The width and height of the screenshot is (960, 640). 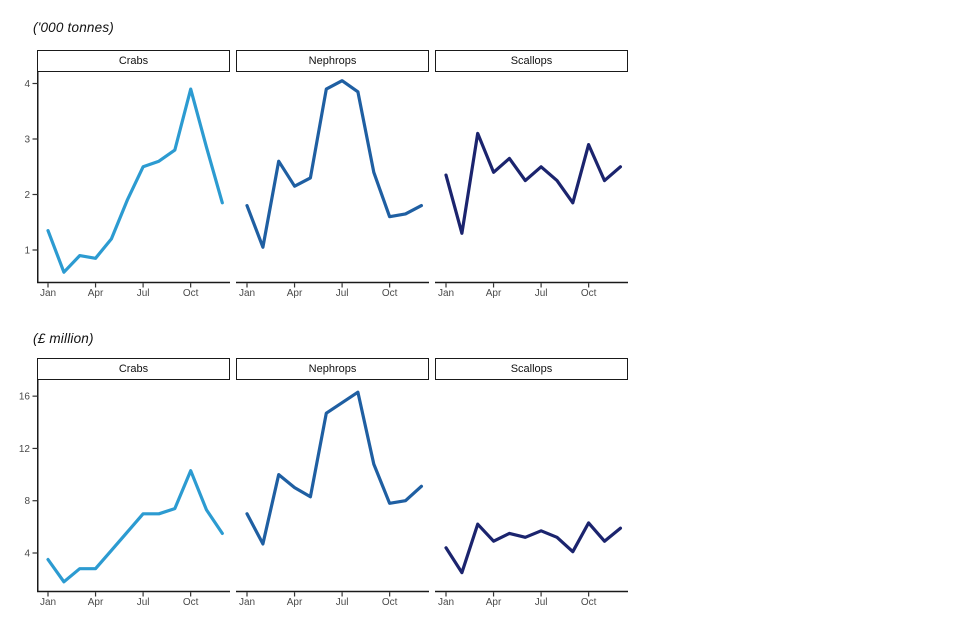 I want to click on facet-strip-crabs-tonnes: Crabs, so click(x=133, y=61).